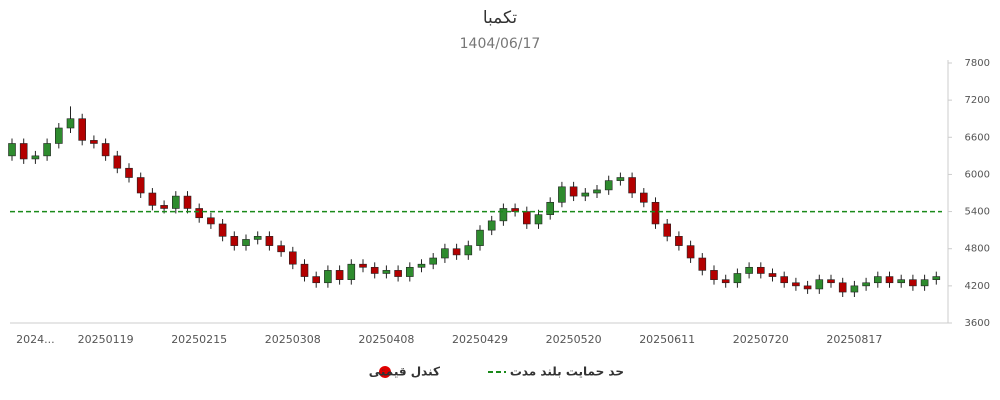 The image size is (1000, 400). I want to click on chart-title: تکمبا, so click(500, 18).